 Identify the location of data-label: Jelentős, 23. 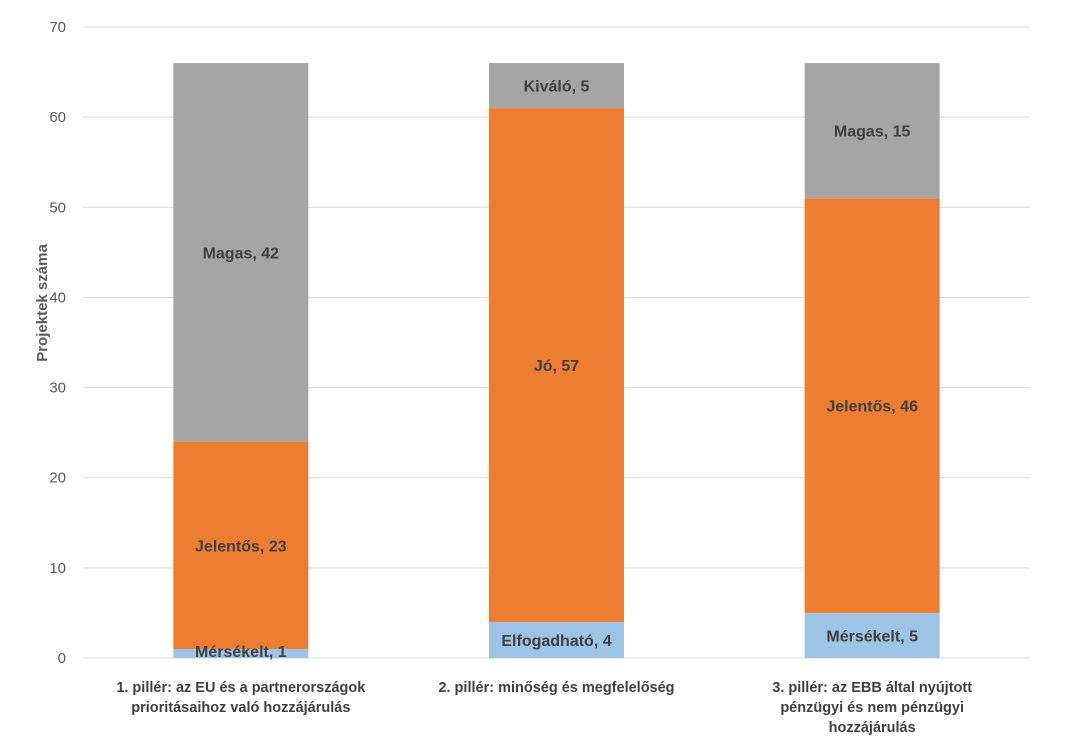
(241, 546).